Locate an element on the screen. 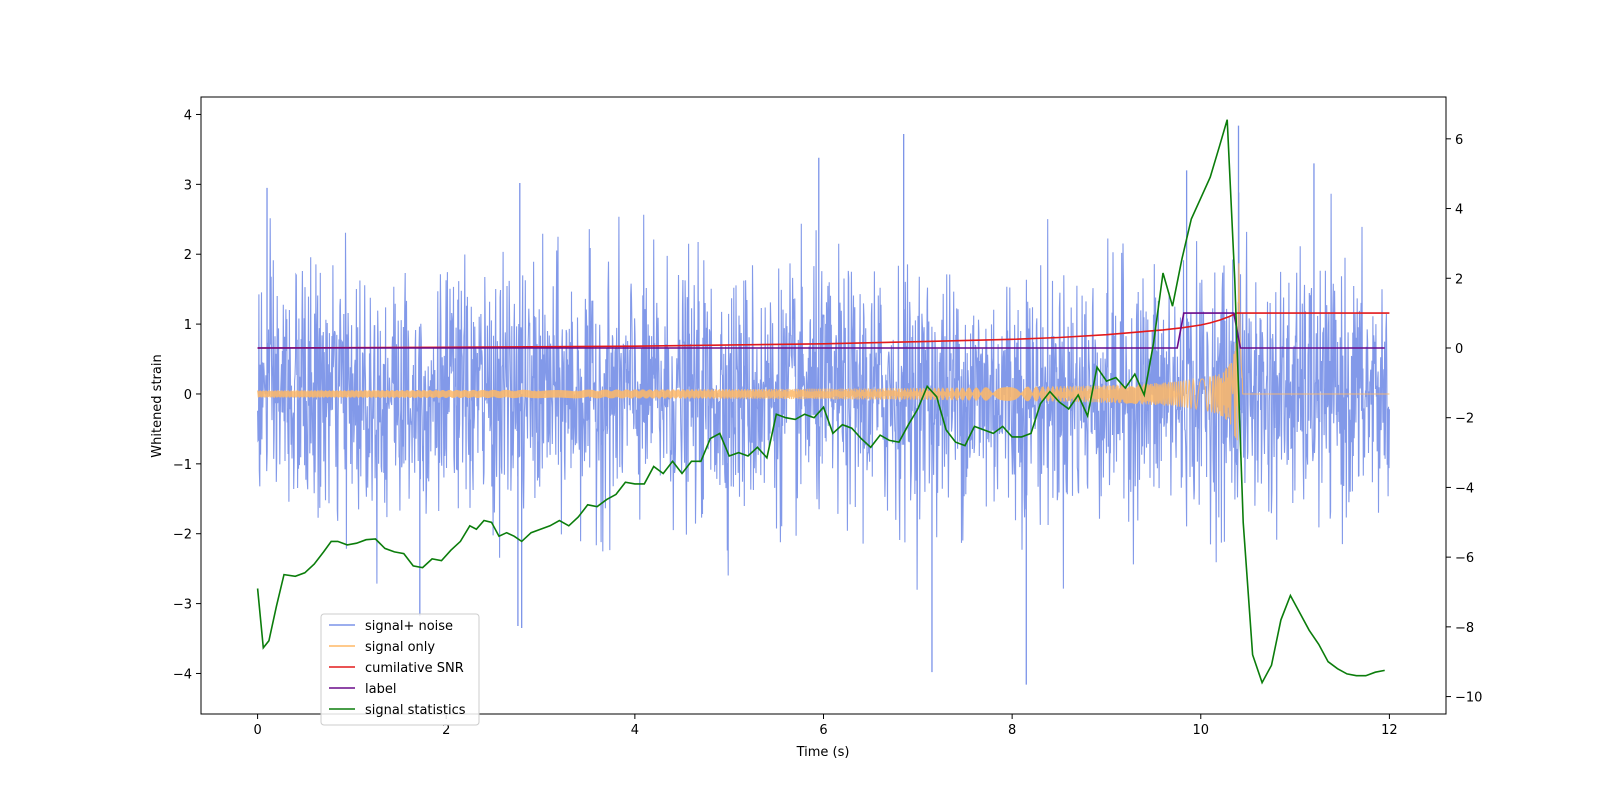  x-tick-label: 4 is located at coordinates (635, 730).